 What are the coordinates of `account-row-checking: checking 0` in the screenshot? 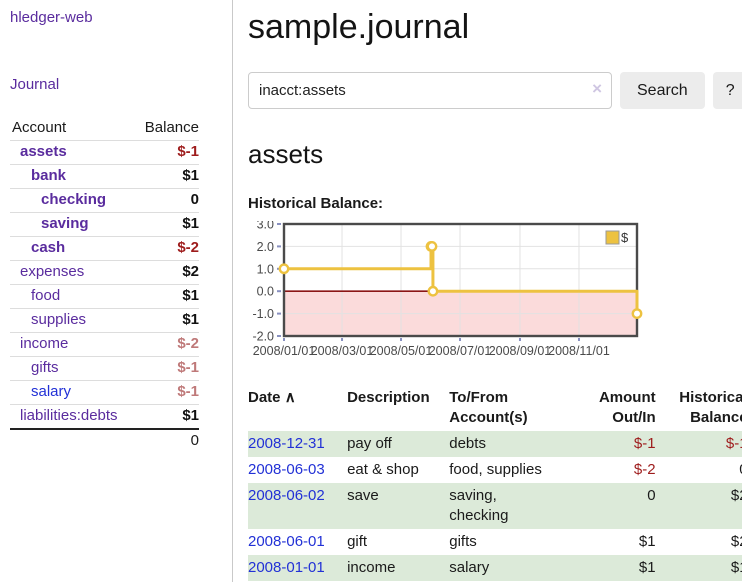 It's located at (104, 200).